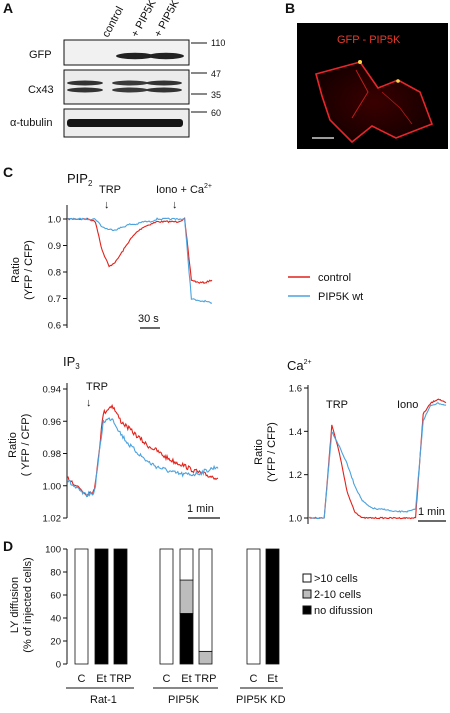 Image resolution: width=450 pixels, height=713 pixels. What do you see at coordinates (298, 454) in the screenshot?
I see `ca-y-ticks: 1.6 1.4 1.2 1.0` at bounding box center [298, 454].